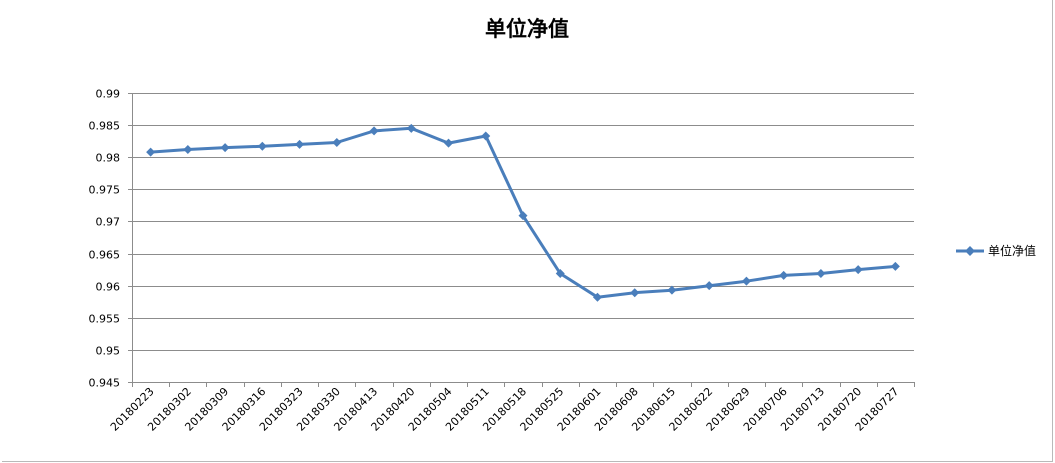 The height and width of the screenshot is (463, 1055). Describe the element at coordinates (105, 319) in the screenshot. I see `y-tick-label: 0.955` at that location.